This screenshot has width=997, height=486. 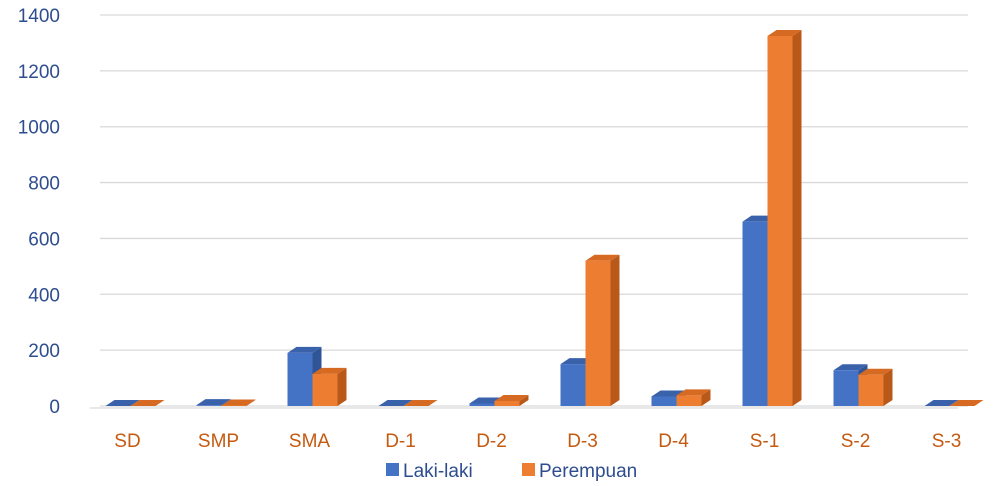 What do you see at coordinates (395, 403) in the screenshot?
I see `laki-laki-bar-d-1-top` at bounding box center [395, 403].